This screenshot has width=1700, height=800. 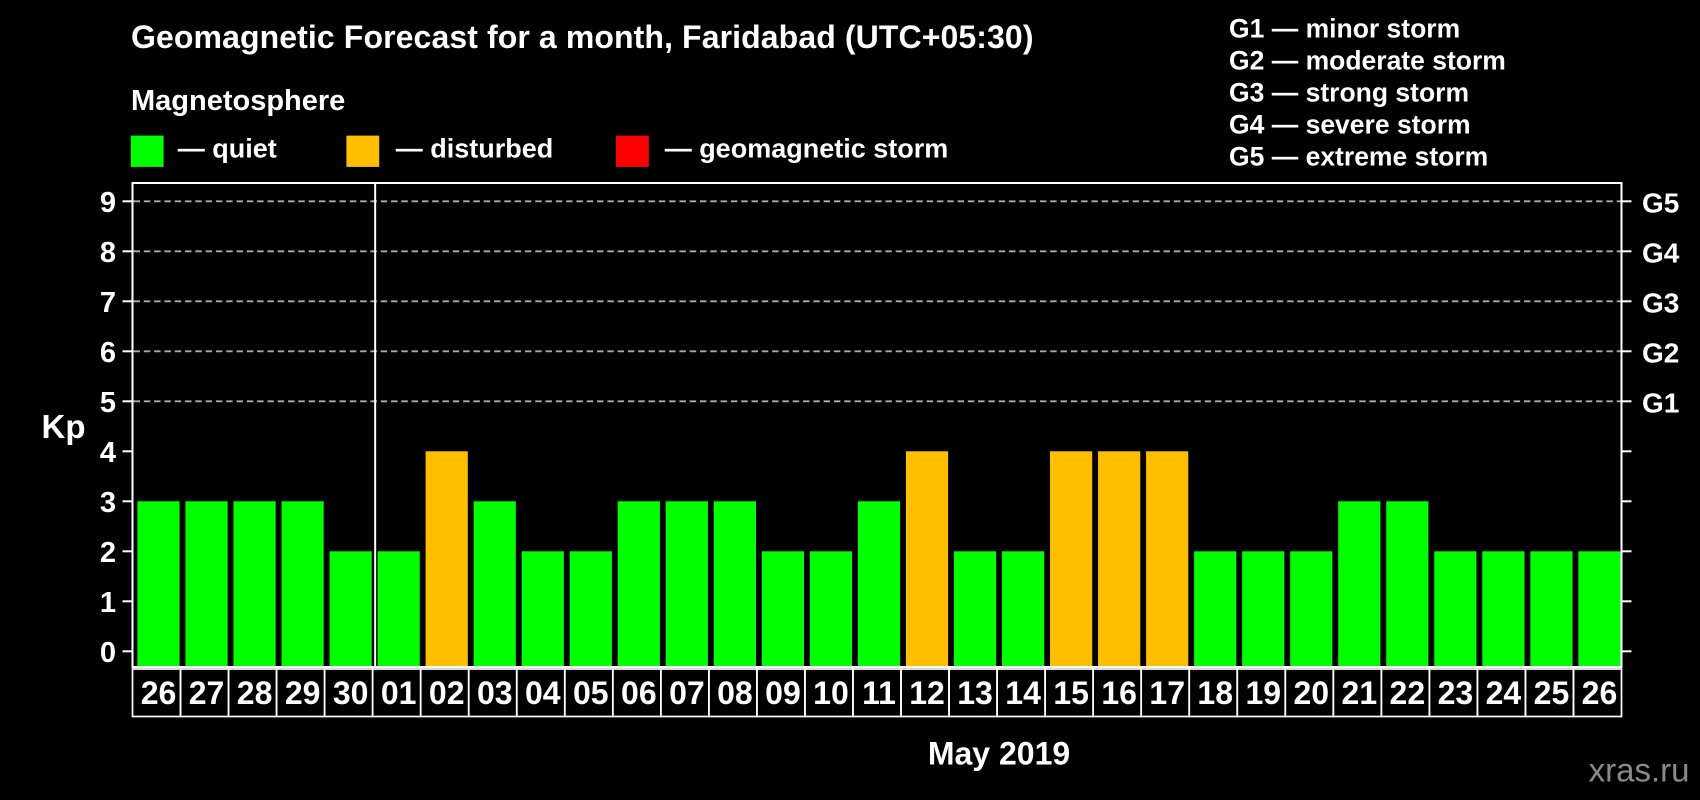 I want to click on svg-text: 01, so click(x=399, y=693).